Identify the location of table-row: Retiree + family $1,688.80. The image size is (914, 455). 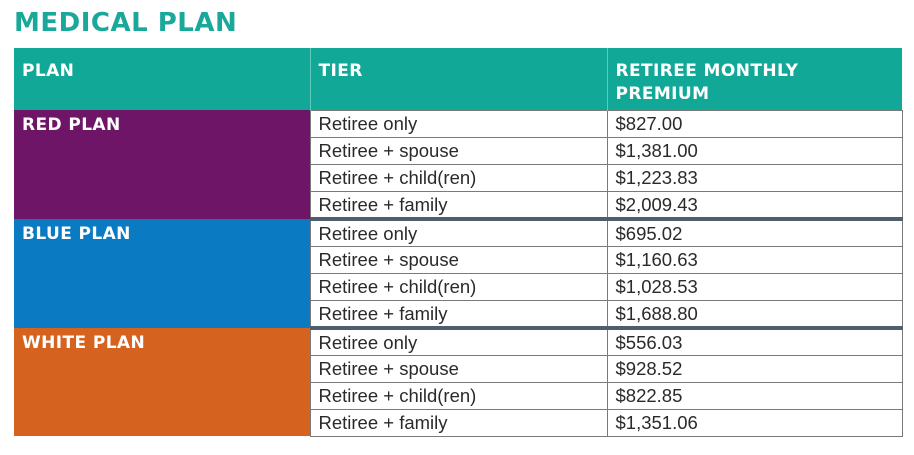
(458, 314).